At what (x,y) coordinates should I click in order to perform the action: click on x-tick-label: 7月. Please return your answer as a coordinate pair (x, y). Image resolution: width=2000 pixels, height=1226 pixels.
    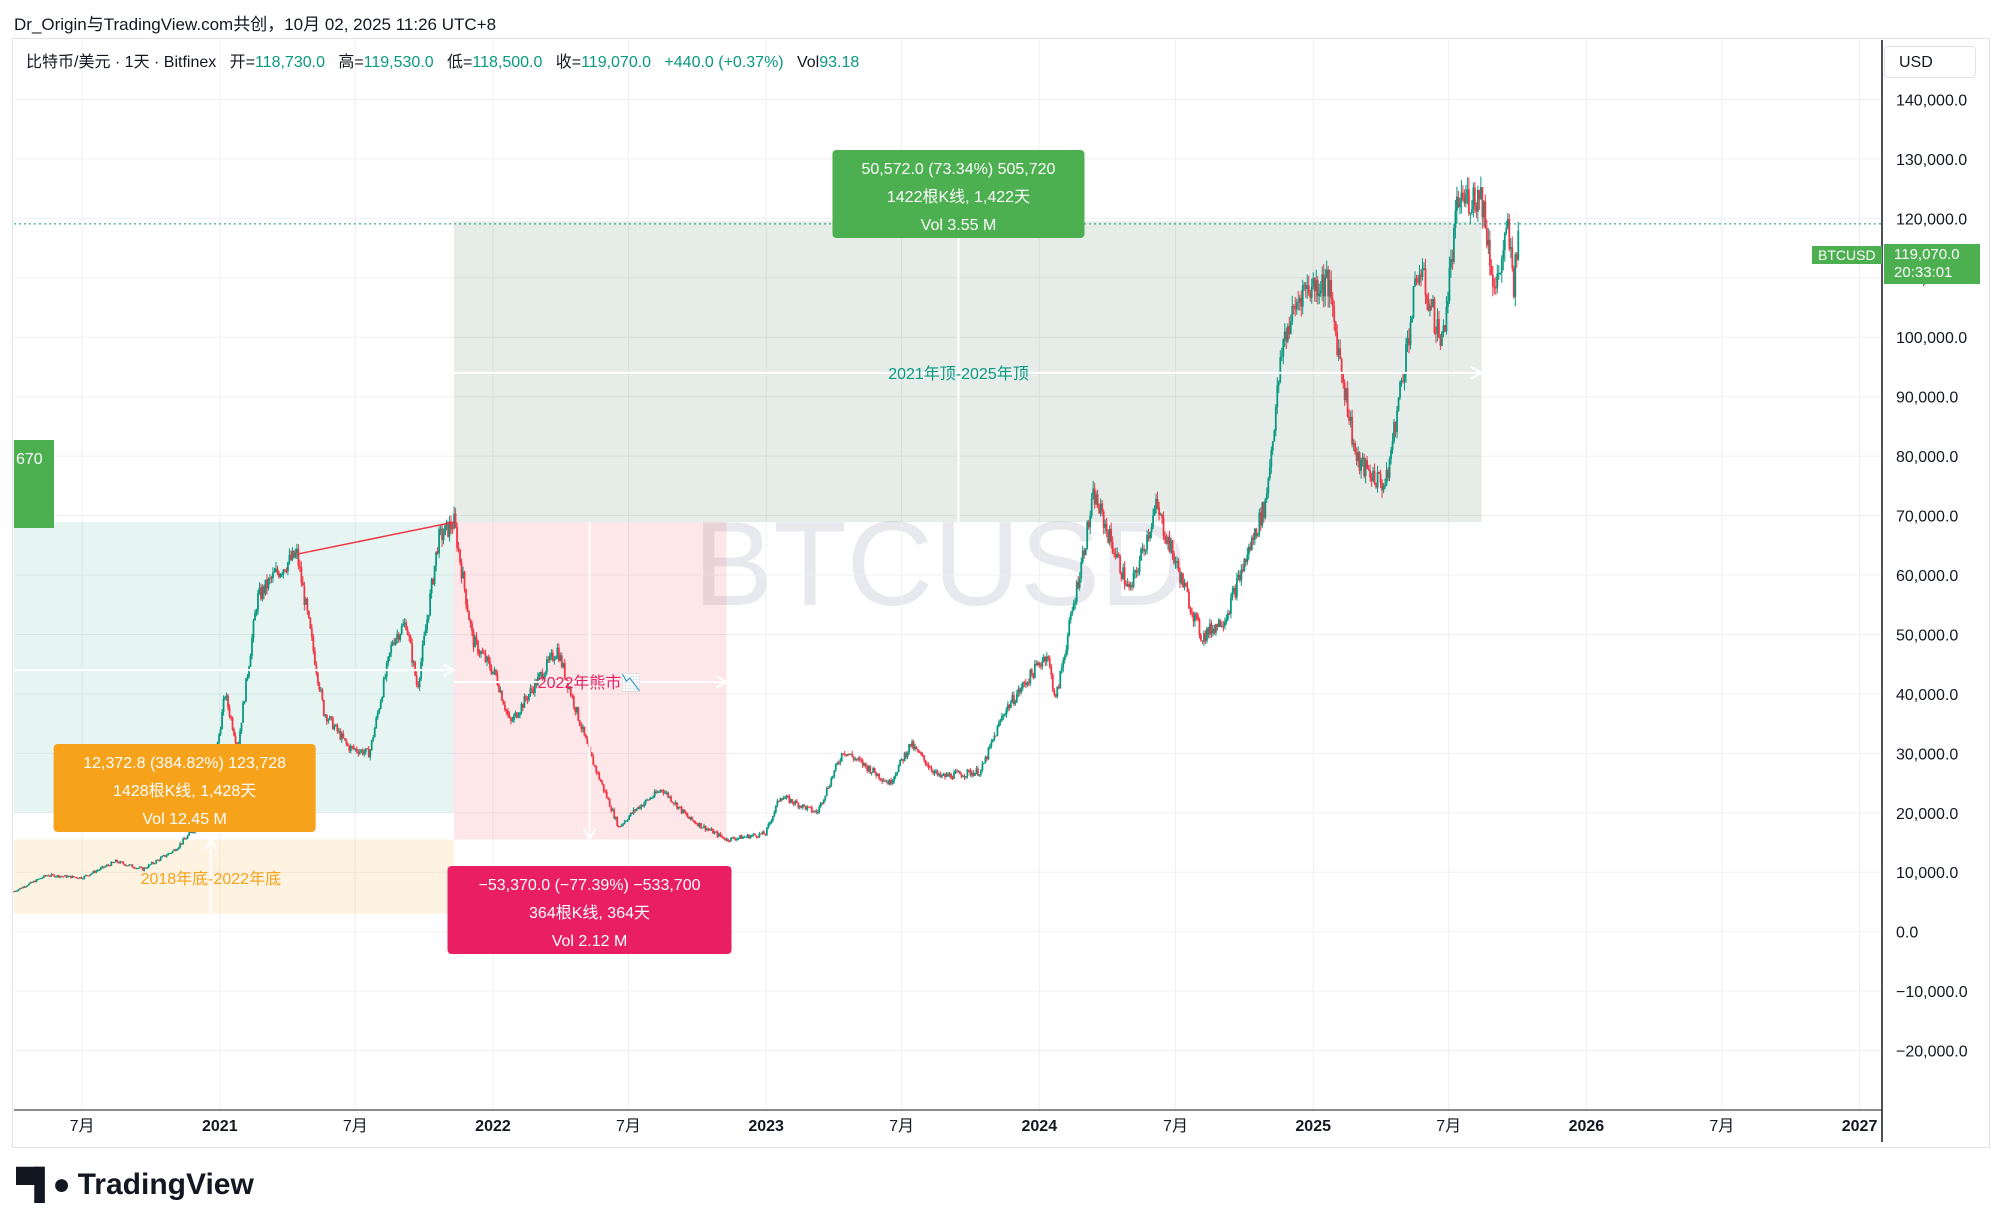
    Looking at the image, I should click on (82, 1126).